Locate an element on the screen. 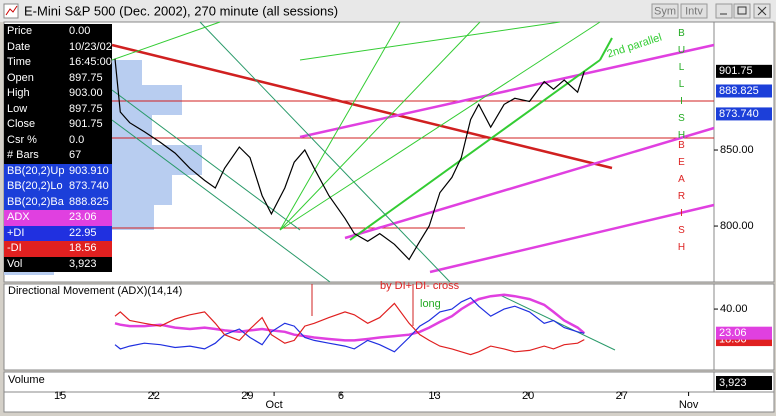 This screenshot has width=776, height=416. data-label: Date is located at coordinates (19, 46).